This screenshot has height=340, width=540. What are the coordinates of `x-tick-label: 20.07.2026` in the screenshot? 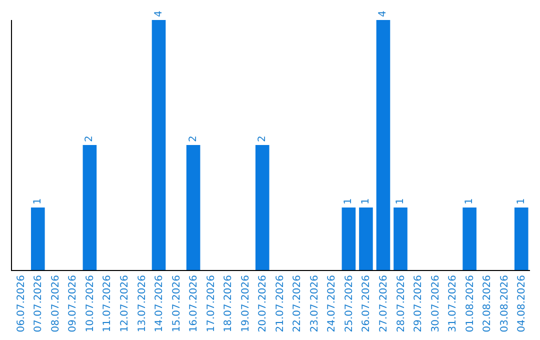 It's located at (263, 303).